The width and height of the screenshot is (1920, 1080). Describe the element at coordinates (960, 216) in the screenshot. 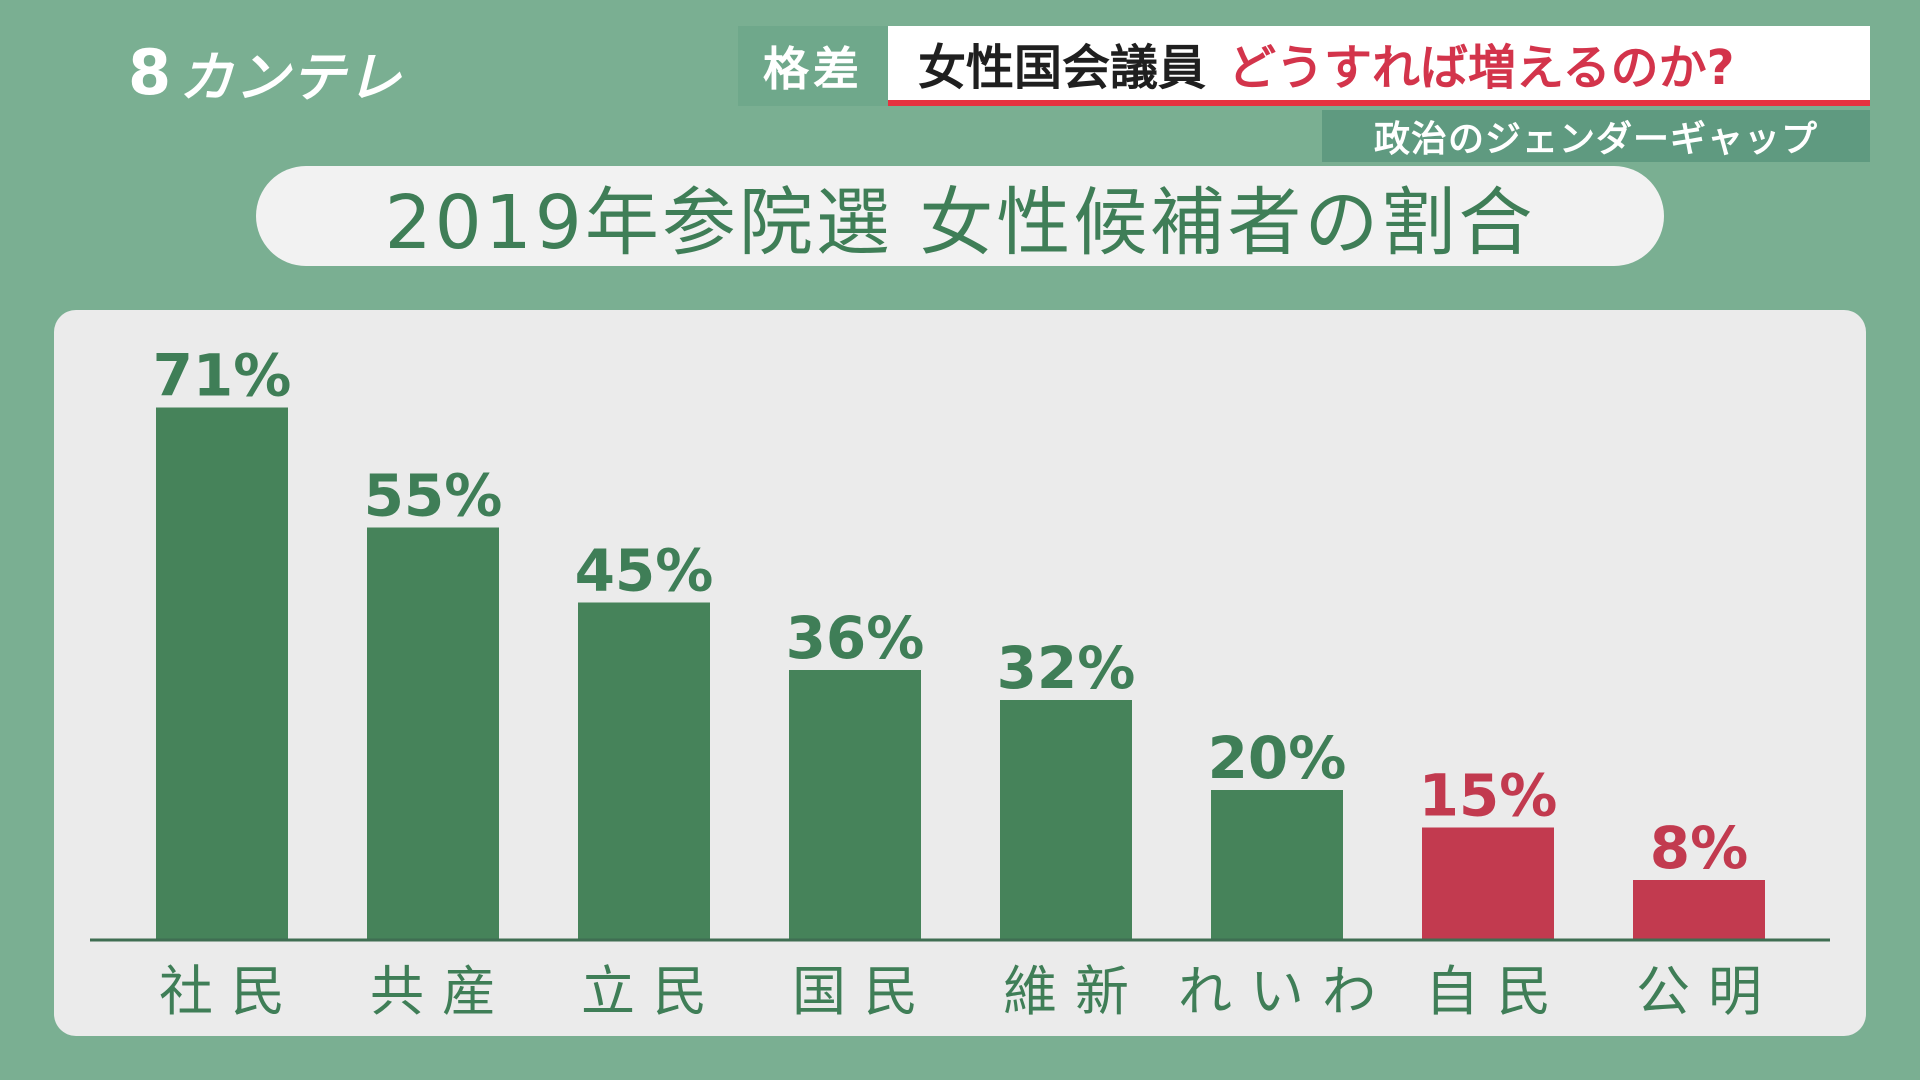

I see `chart-title: 2019年参院選 女性候補者の割合` at that location.